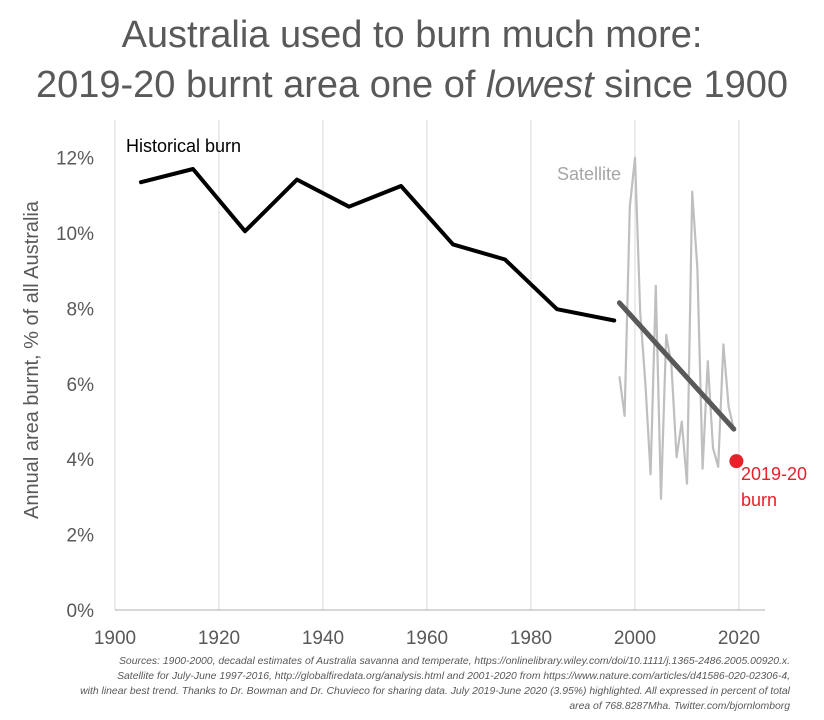 The height and width of the screenshot is (720, 824). What do you see at coordinates (589, 174) in the screenshot?
I see `satellite-label: Satellite` at bounding box center [589, 174].